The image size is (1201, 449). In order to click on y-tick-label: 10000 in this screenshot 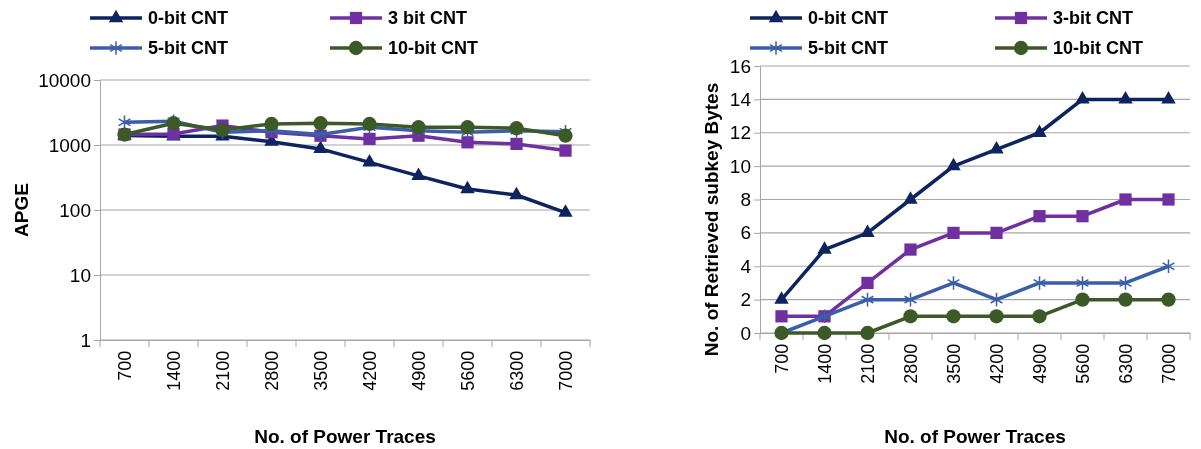, I will do `click(64, 80)`.